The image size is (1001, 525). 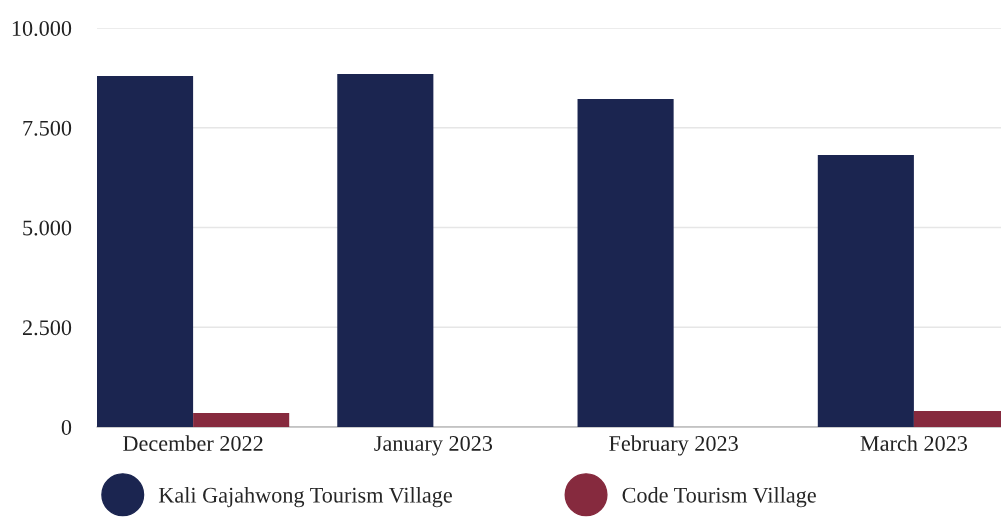 What do you see at coordinates (193, 443) in the screenshot?
I see `x-tick-label: December 2022` at bounding box center [193, 443].